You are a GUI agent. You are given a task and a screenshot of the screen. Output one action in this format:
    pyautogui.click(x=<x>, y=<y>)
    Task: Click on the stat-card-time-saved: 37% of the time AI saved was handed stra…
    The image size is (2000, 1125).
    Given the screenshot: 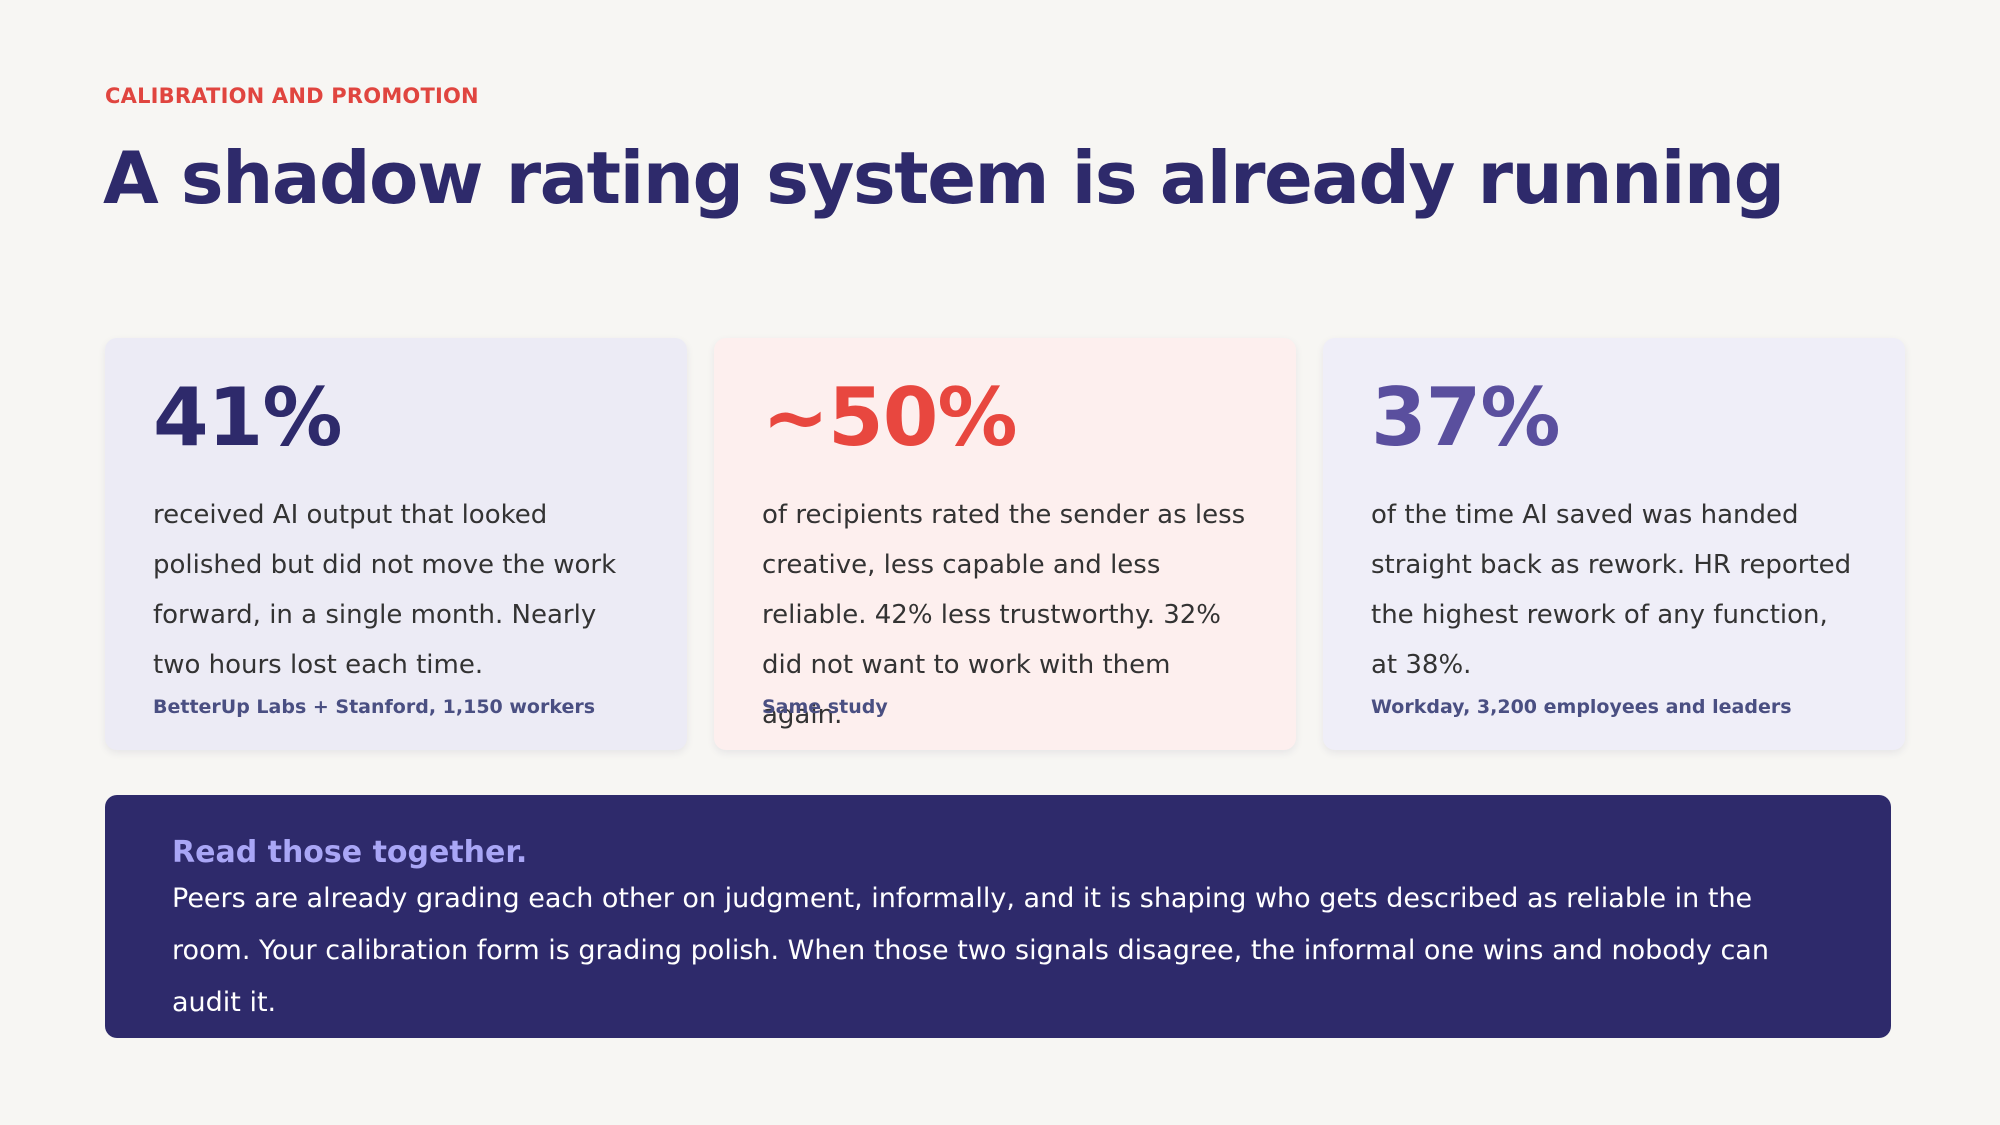 What is the action you would take?
    pyautogui.click(x=1614, y=544)
    